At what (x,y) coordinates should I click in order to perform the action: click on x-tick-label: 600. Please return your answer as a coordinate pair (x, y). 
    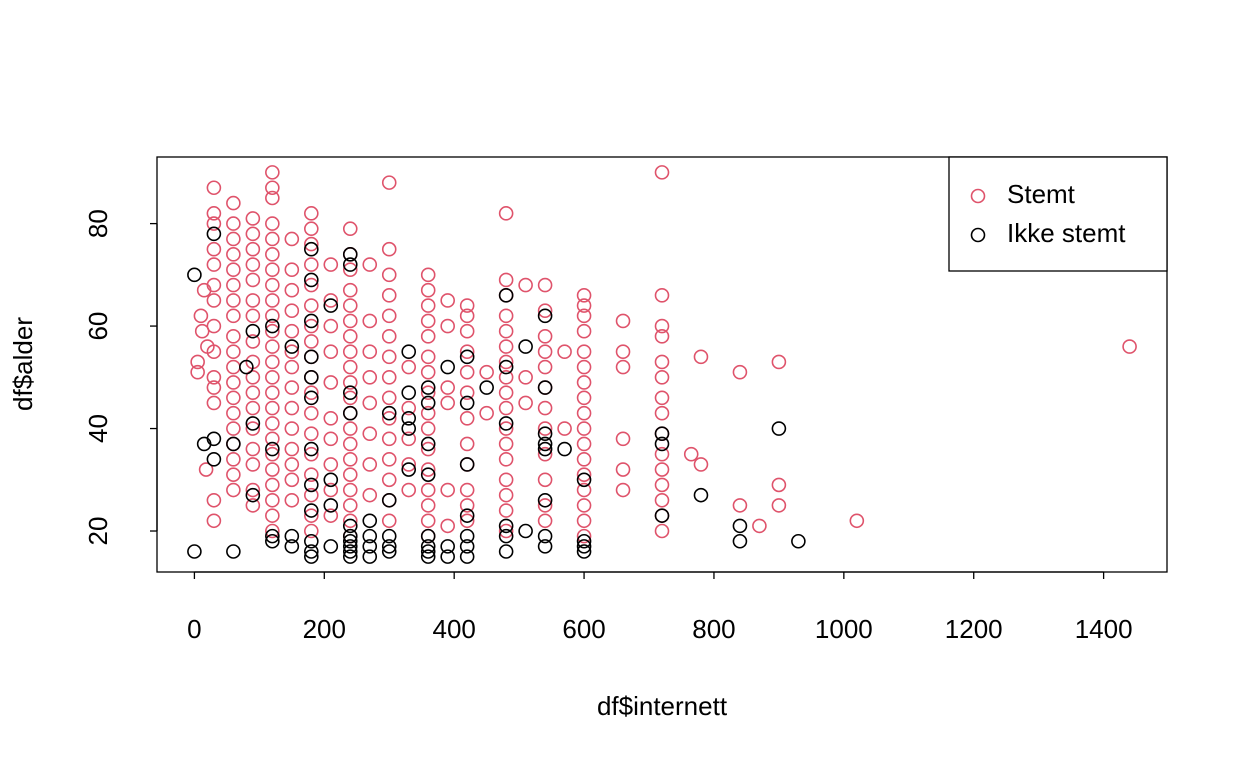
    Looking at the image, I should click on (583, 629).